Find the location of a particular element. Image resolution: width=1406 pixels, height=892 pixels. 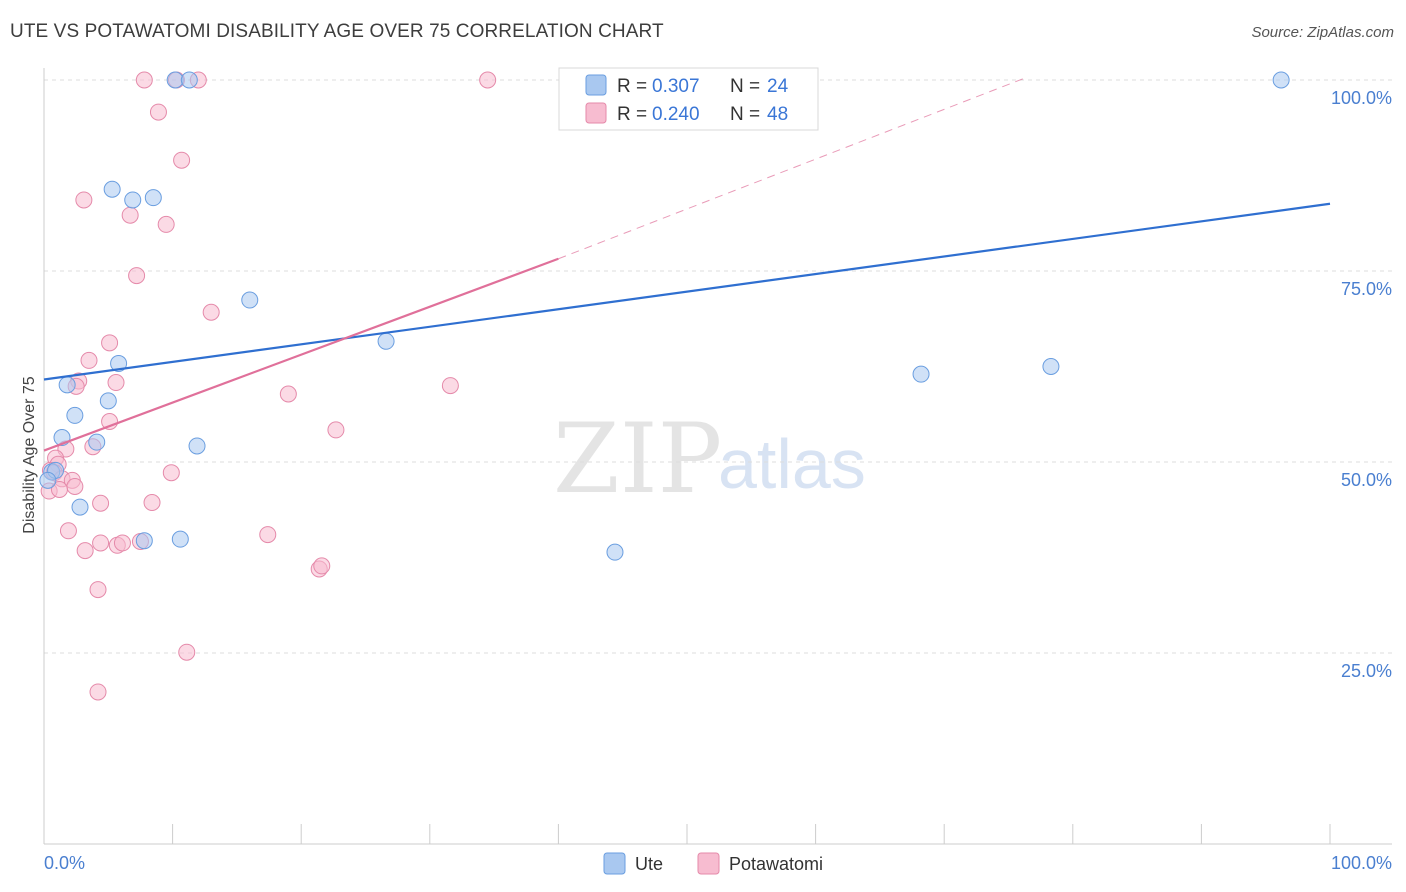

bottom-legend-label-potawatomi: Potawatomi is located at coordinates (776, 864).